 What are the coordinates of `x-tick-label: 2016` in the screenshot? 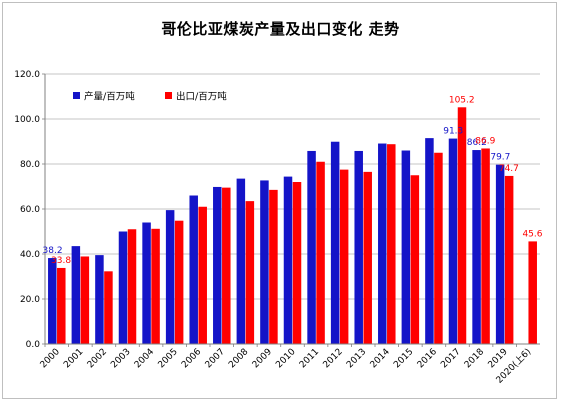 It's located at (427, 358).